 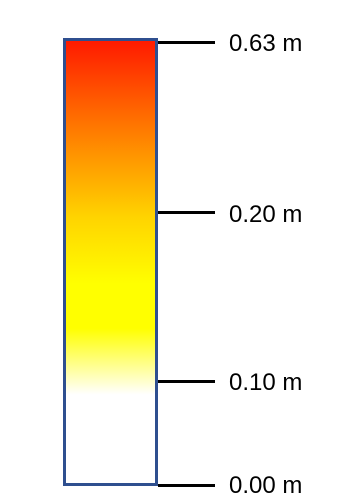 What do you see at coordinates (266, 485) in the screenshot?
I see `tick-label-0-00: 0.00 m` at bounding box center [266, 485].